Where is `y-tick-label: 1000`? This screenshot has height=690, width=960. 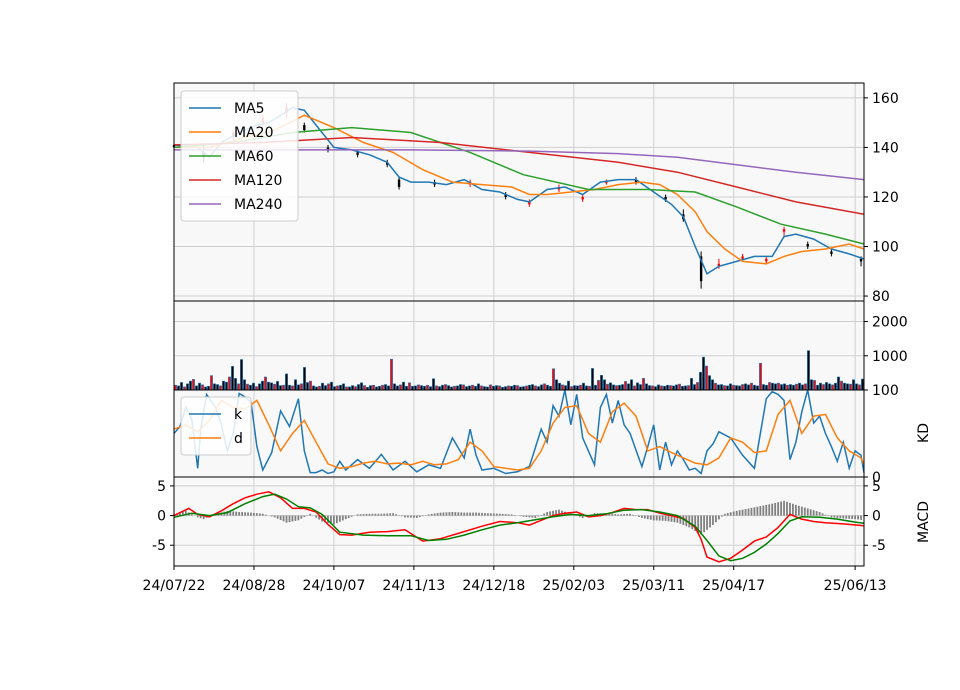
y-tick-label: 1000 is located at coordinates (890, 357).